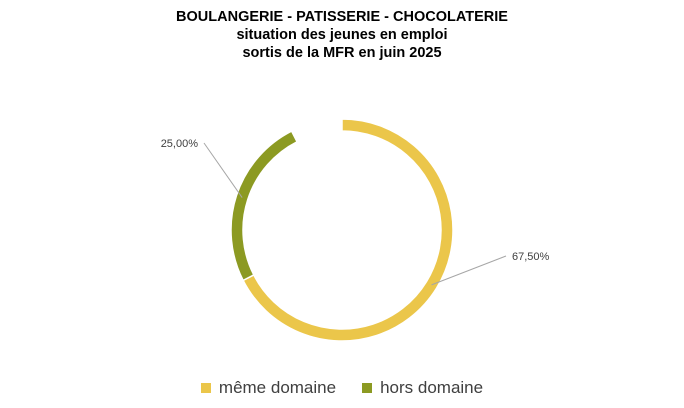 The width and height of the screenshot is (684, 408). What do you see at coordinates (342, 53) in the screenshot?
I see `chart-title-line-3: sortis de la MFR en juin 2025` at bounding box center [342, 53].